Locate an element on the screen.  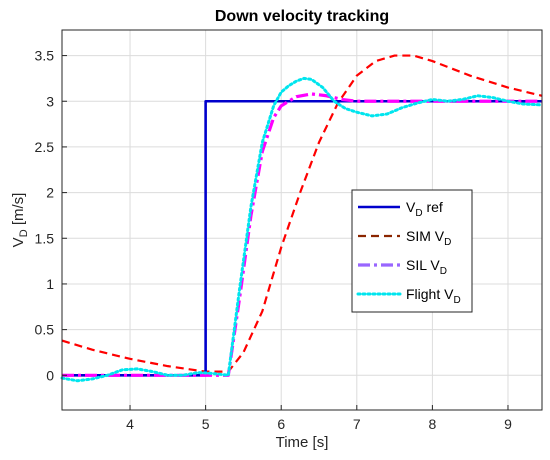
x-tick-label: 4 is located at coordinates (130, 424).